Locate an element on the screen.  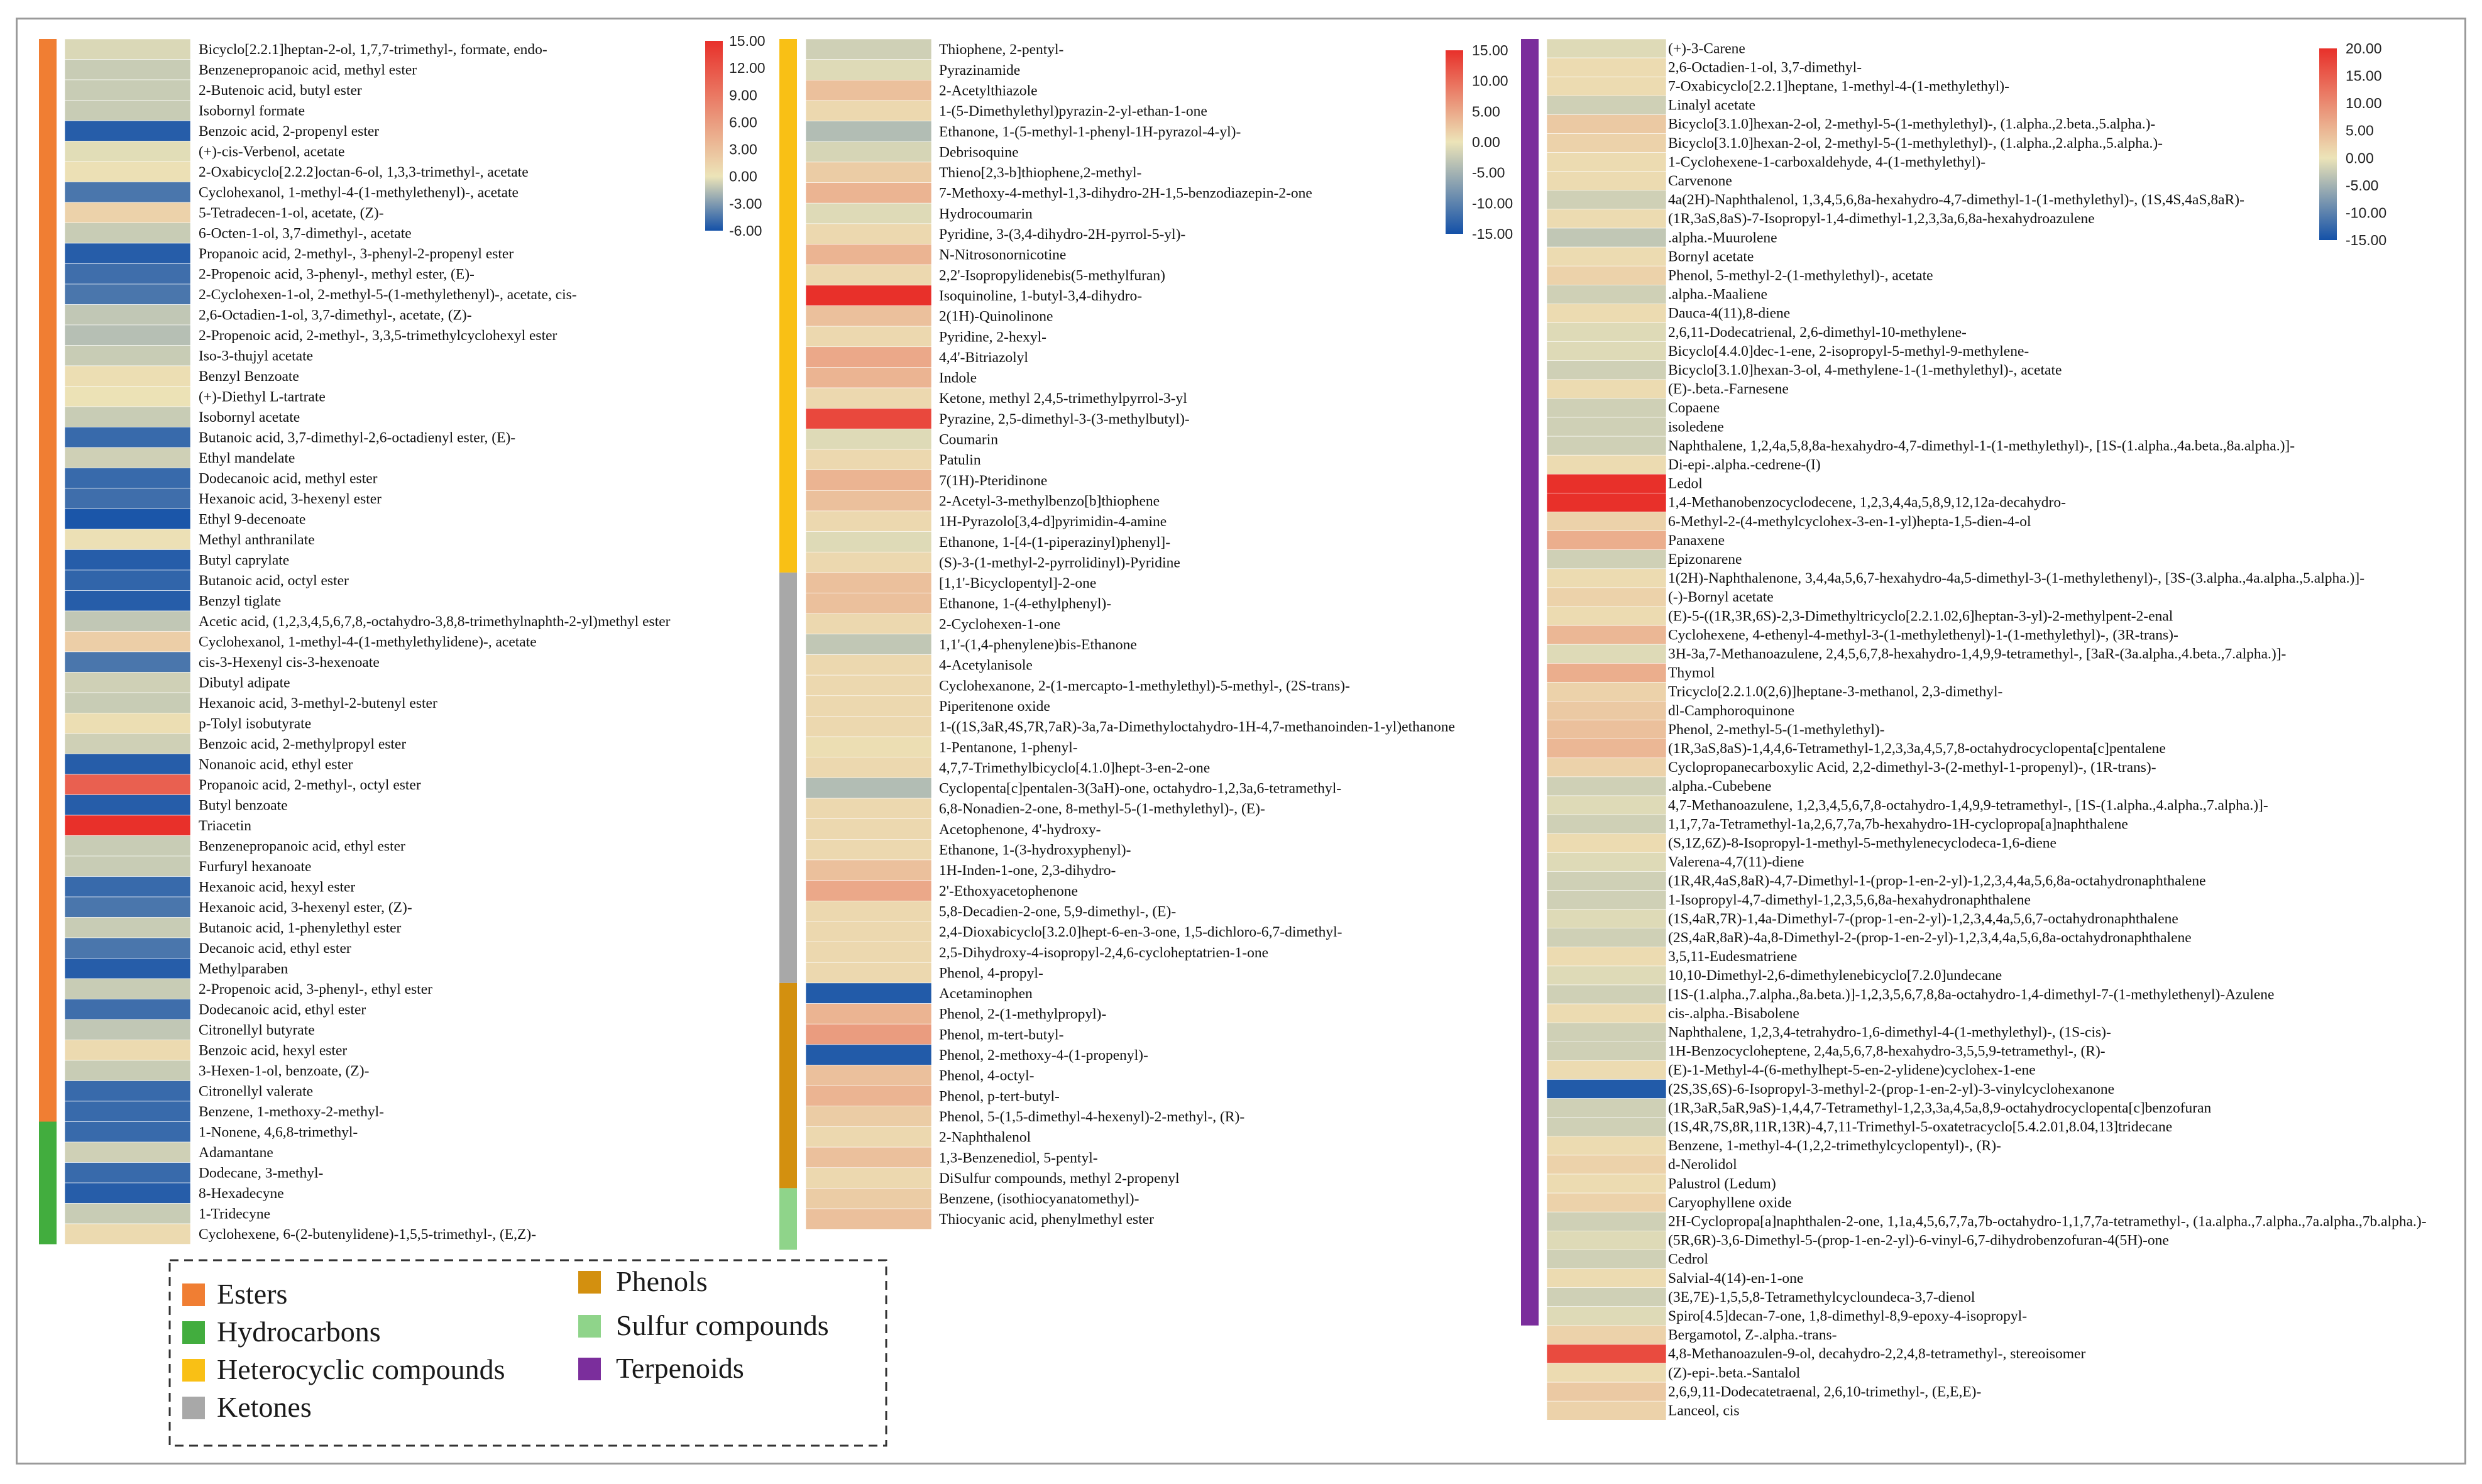
colorbar-tick-label: 15.00 is located at coordinates (747, 41).